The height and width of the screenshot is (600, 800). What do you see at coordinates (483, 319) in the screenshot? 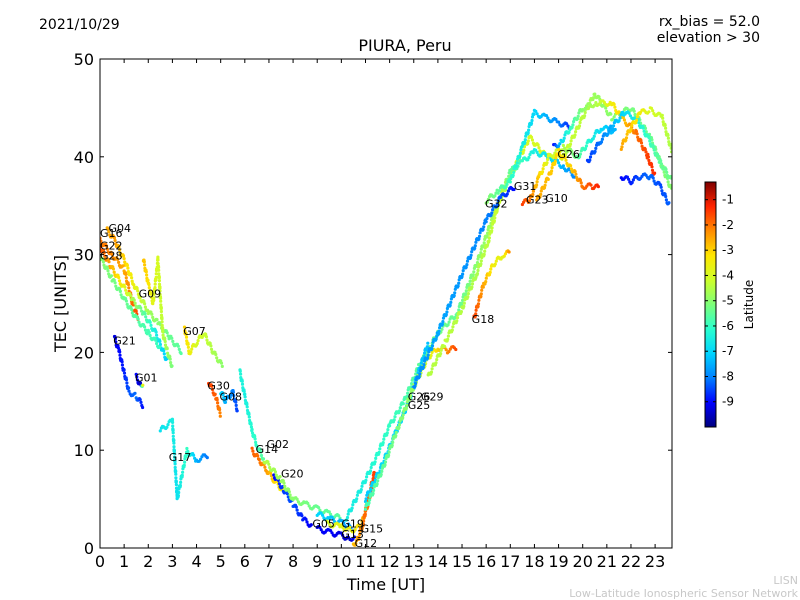
I see `prn-label: G18` at bounding box center [483, 319].